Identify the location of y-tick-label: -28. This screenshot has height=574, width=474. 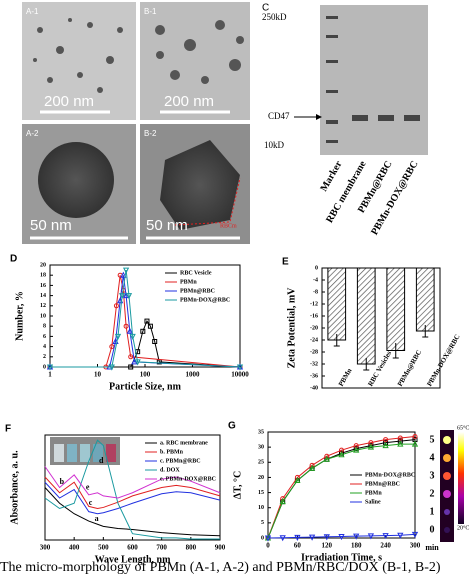
(314, 352).